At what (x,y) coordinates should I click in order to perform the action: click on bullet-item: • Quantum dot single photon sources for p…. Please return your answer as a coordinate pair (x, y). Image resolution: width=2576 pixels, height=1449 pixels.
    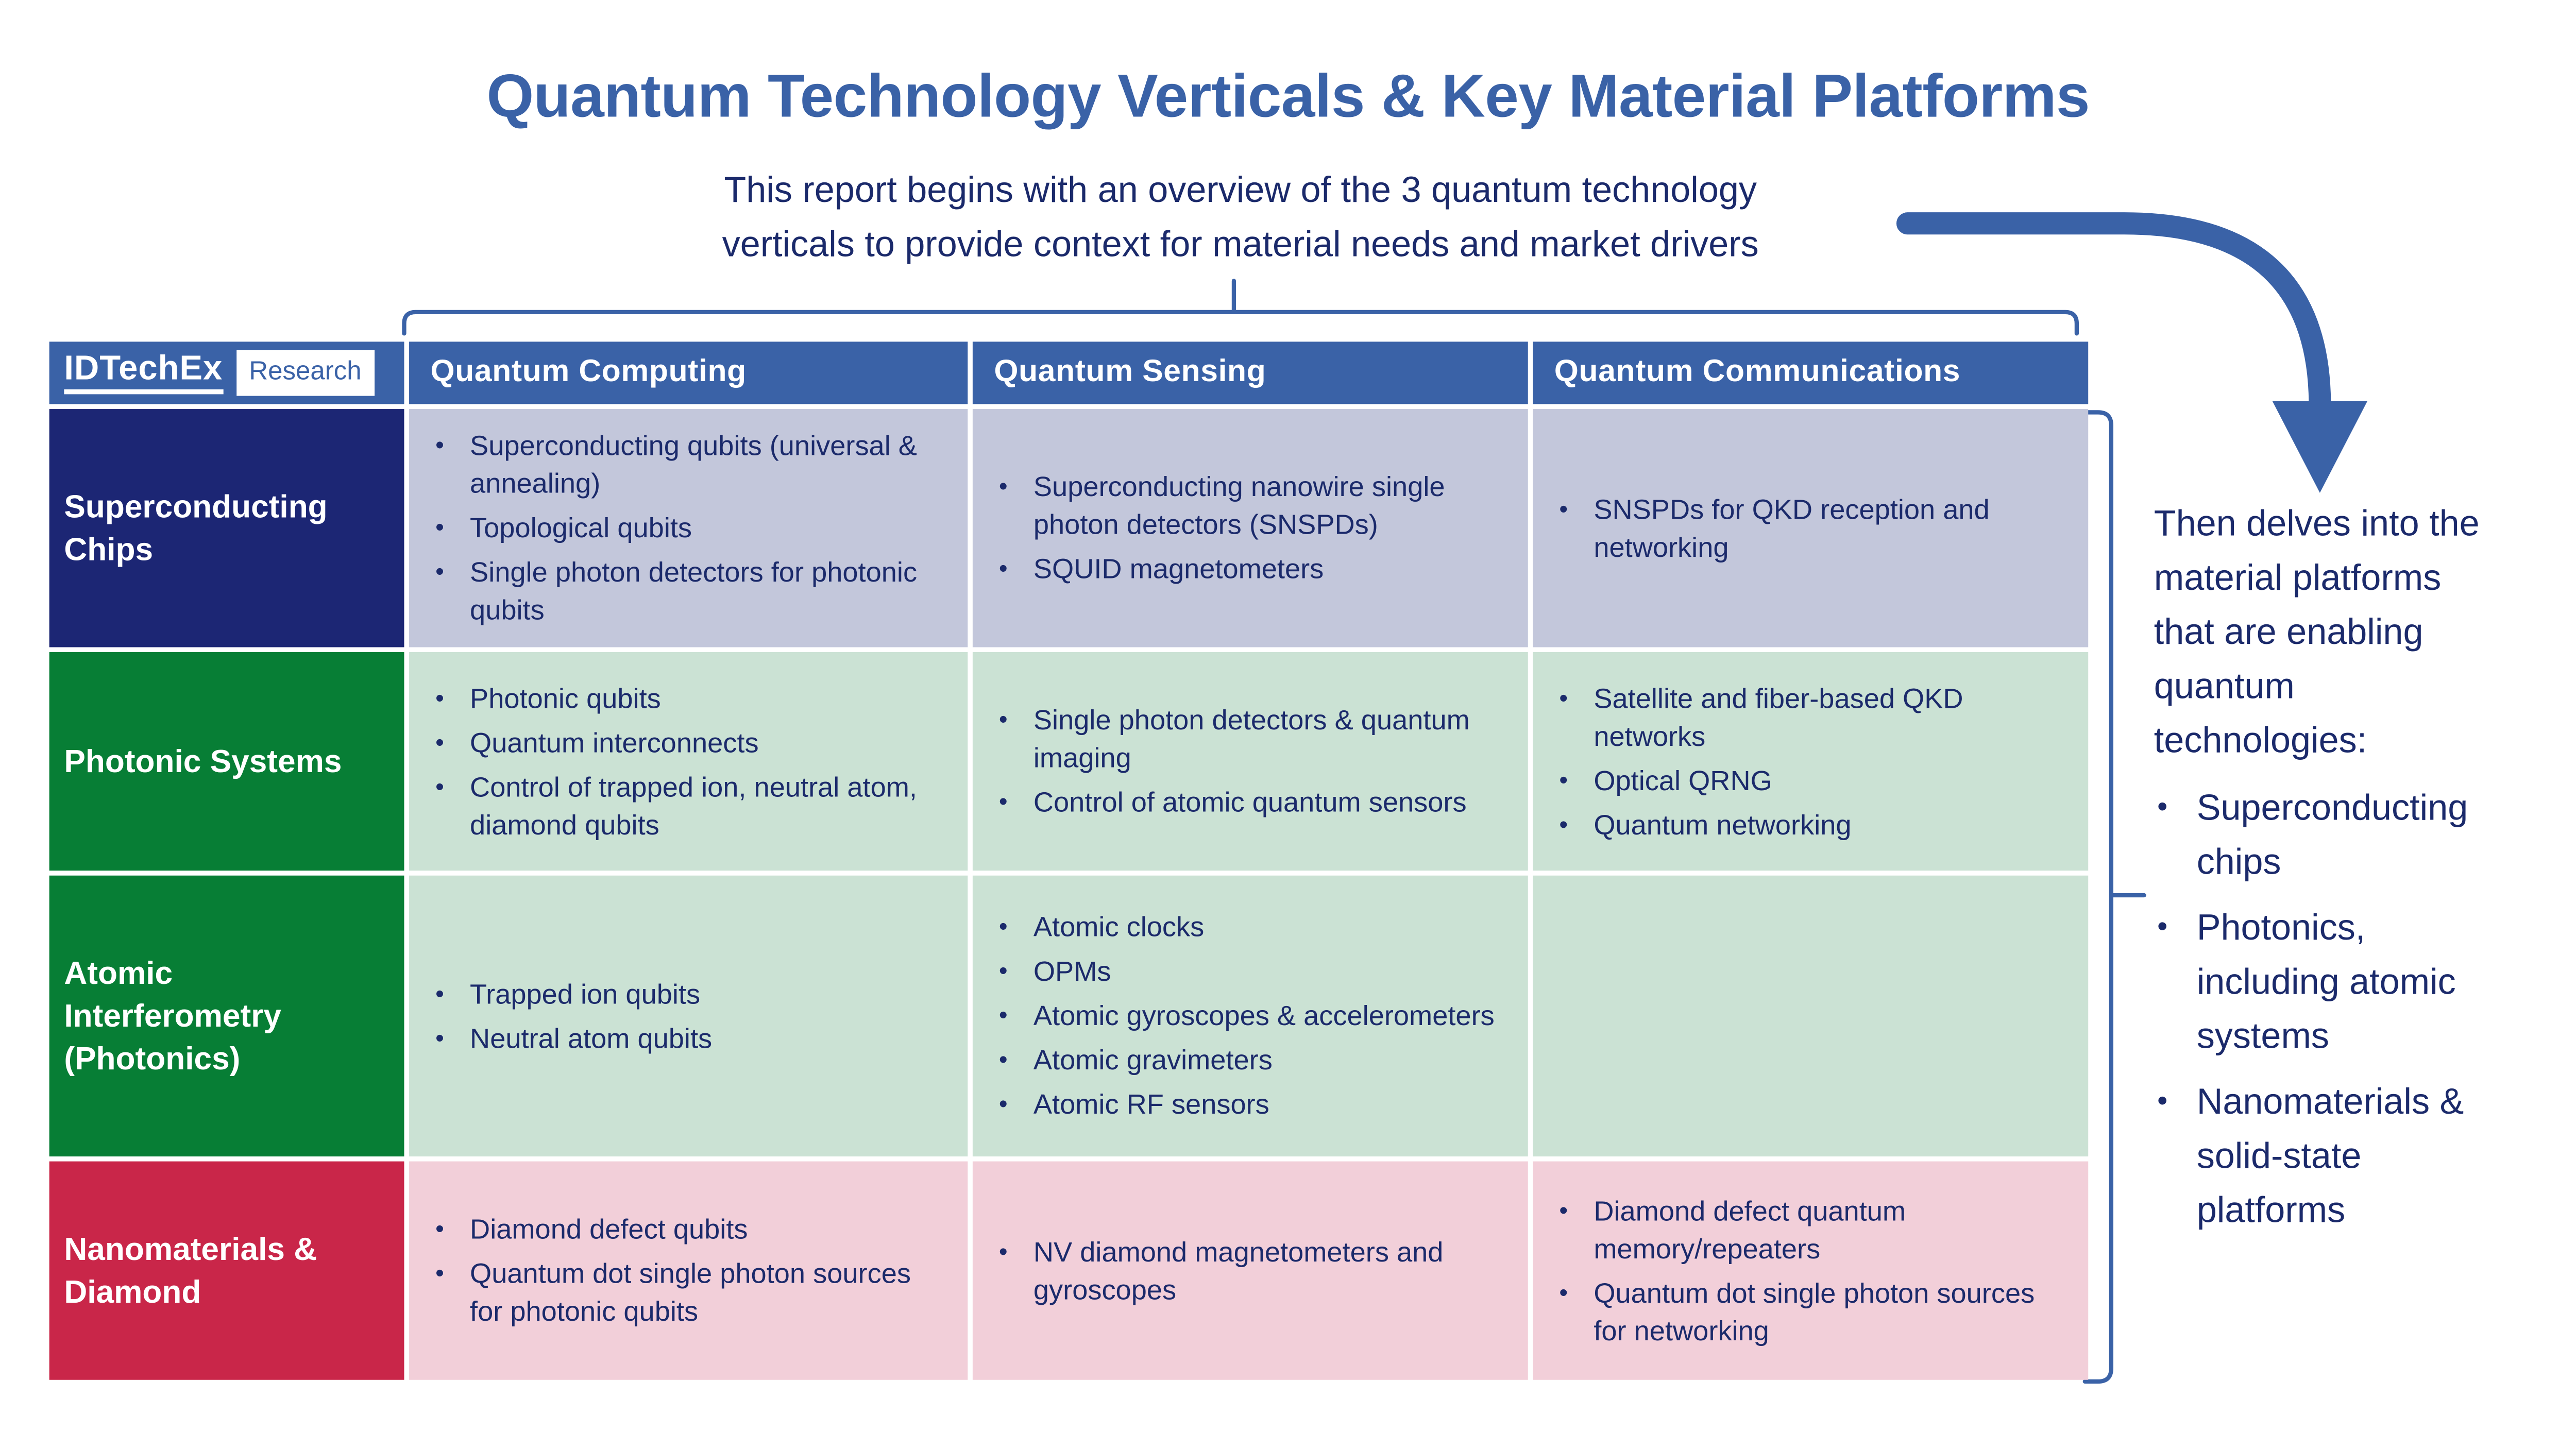
    Looking at the image, I should click on (690, 1293).